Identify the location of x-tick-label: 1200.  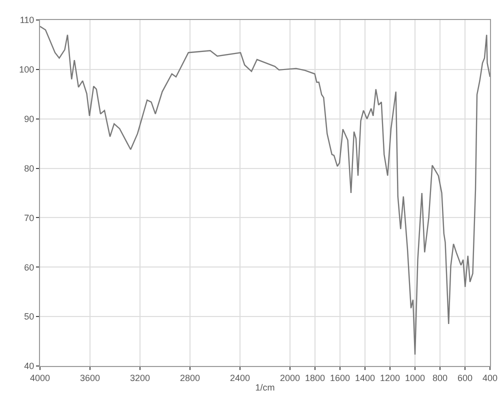
(390, 377).